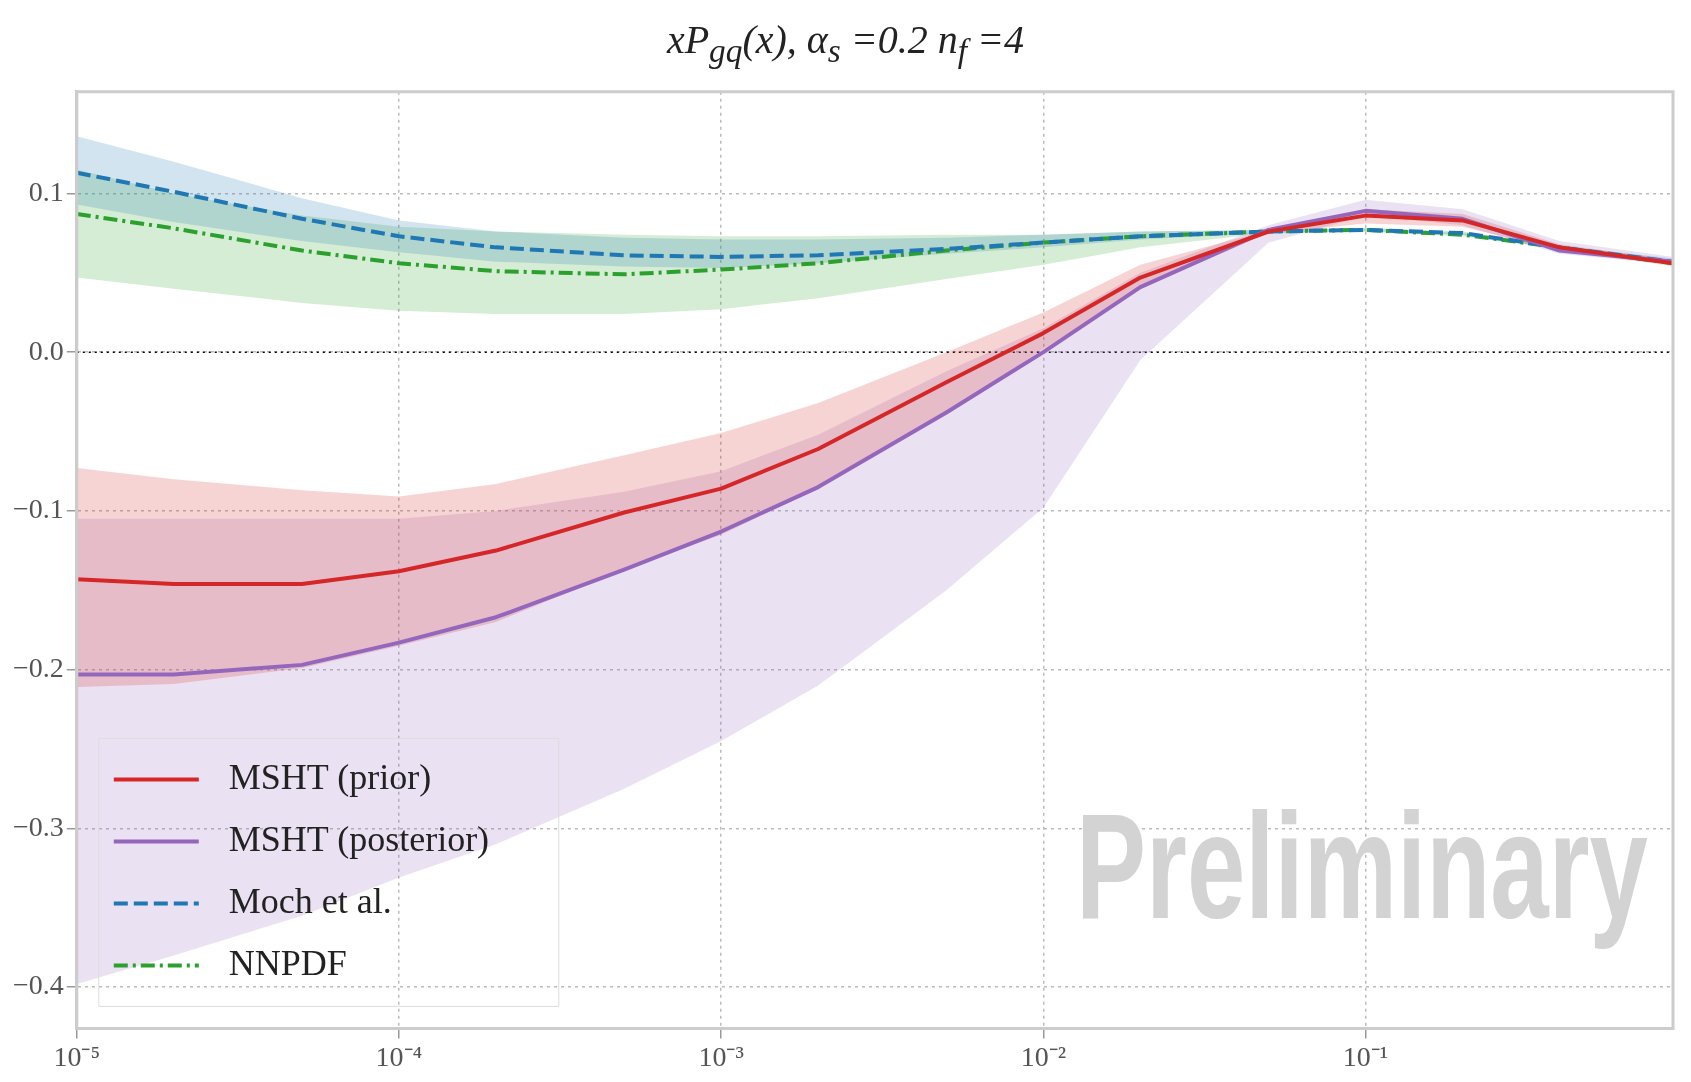 This screenshot has height=1082, width=1691. What do you see at coordinates (77, 1056) in the screenshot?
I see `x-tick-label: 10⁻⁵` at bounding box center [77, 1056].